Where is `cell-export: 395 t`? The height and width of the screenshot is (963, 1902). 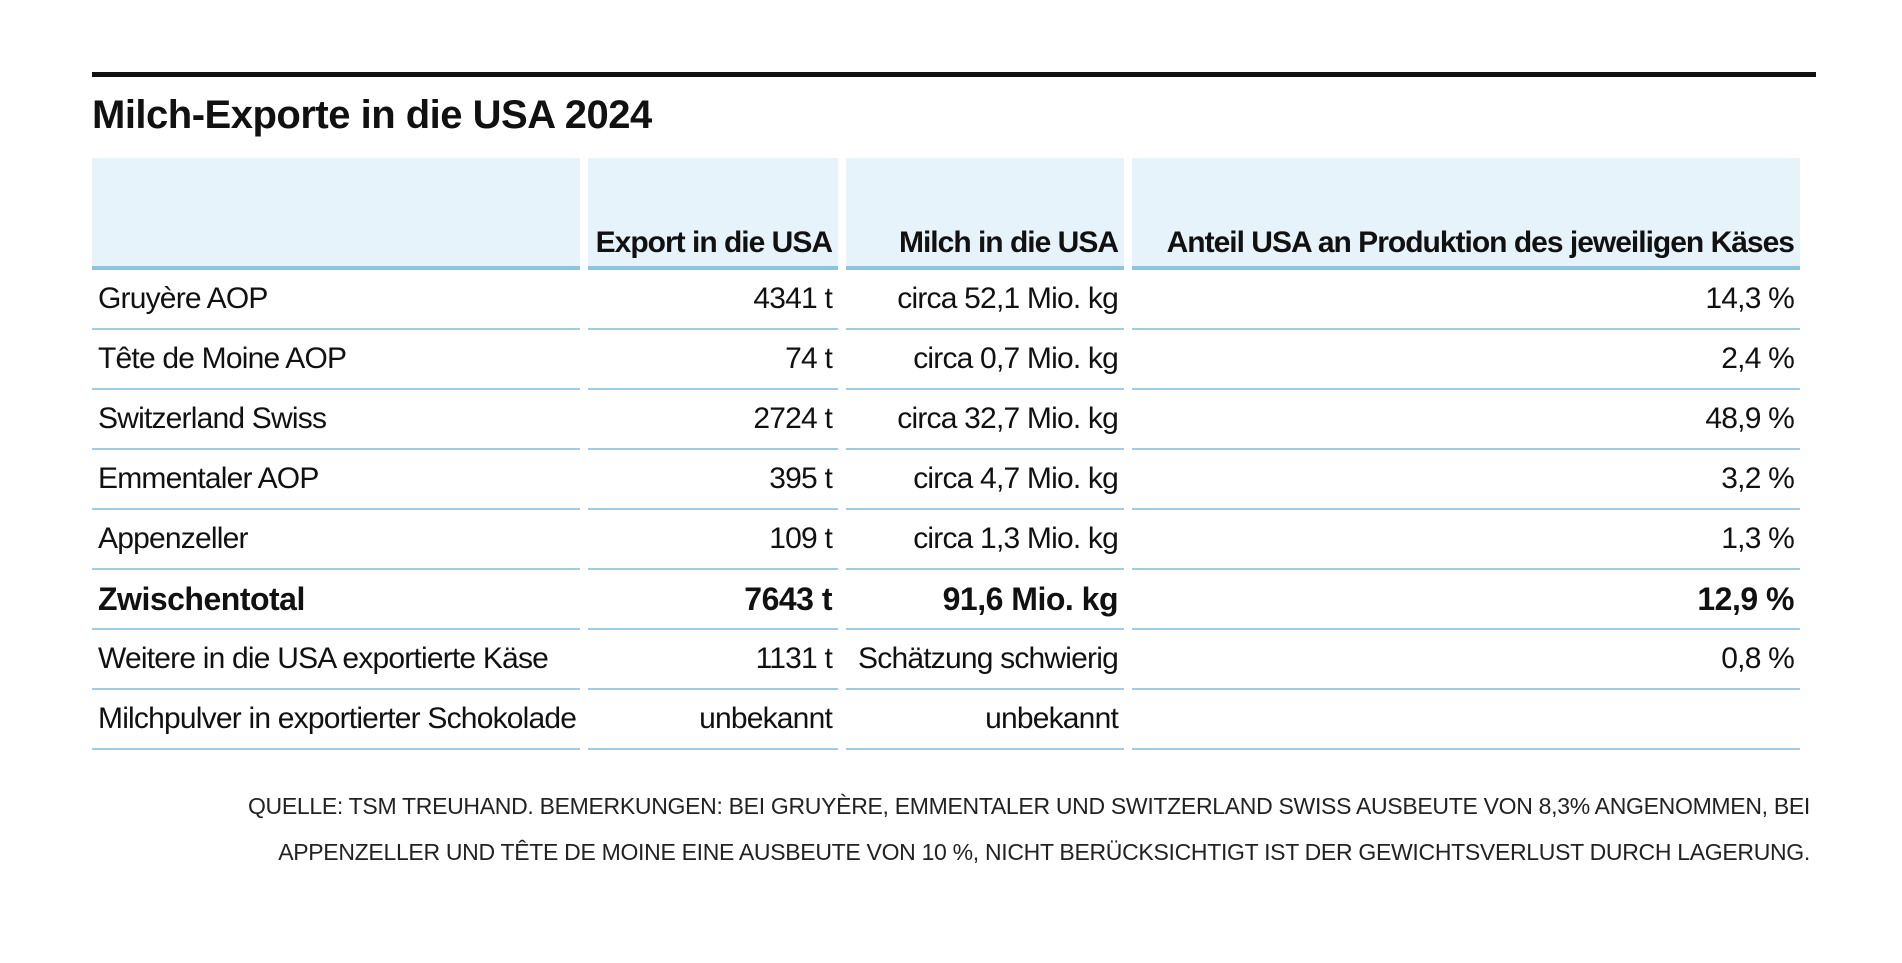 cell-export: 395 t is located at coordinates (713, 480).